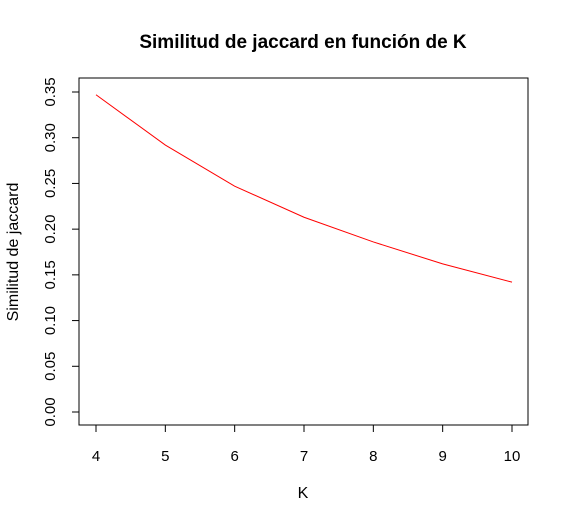 The height and width of the screenshot is (523, 569). What do you see at coordinates (50, 366) in the screenshot?
I see `y-tick-label: 0.05` at bounding box center [50, 366].